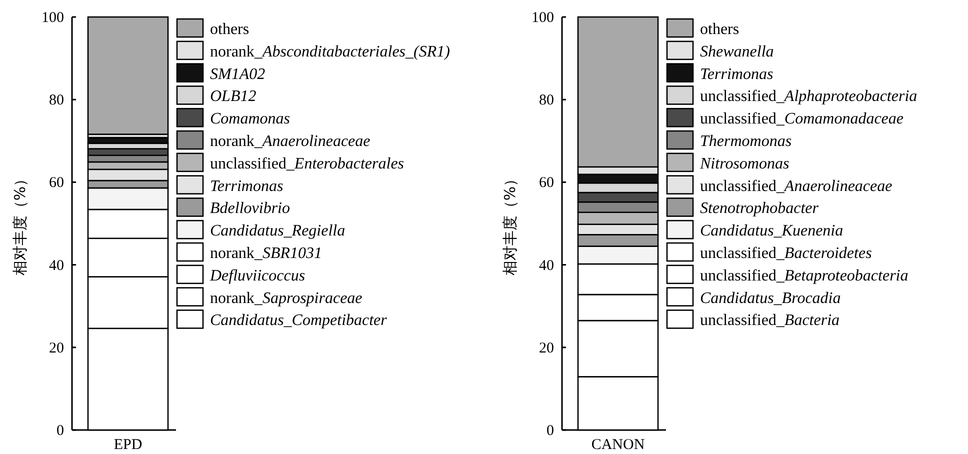 The height and width of the screenshot is (454, 968). Describe the element at coordinates (257, 275) in the screenshot. I see `legend-label: Defluviicoccus` at that location.